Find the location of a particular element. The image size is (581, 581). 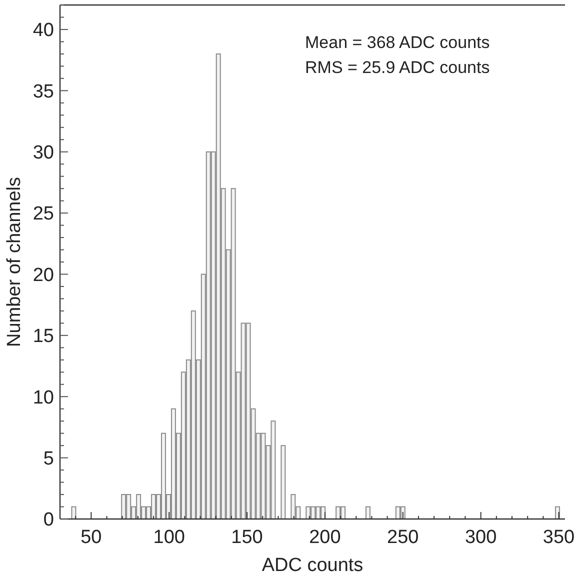

annotation: RMS = 25.9 ADC counts is located at coordinates (397, 67).